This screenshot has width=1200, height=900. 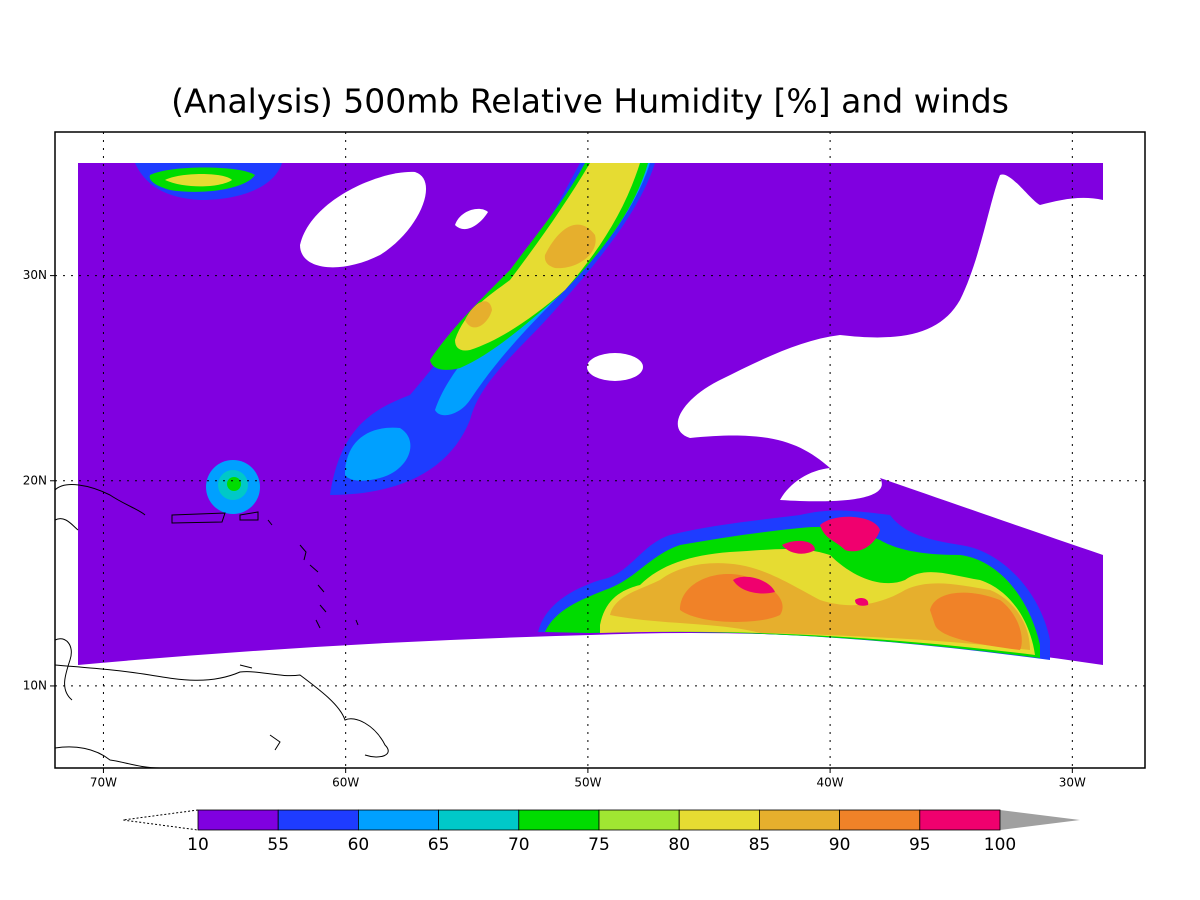 What do you see at coordinates (587, 783) in the screenshot?
I see `x-tick-label: 50W` at bounding box center [587, 783].